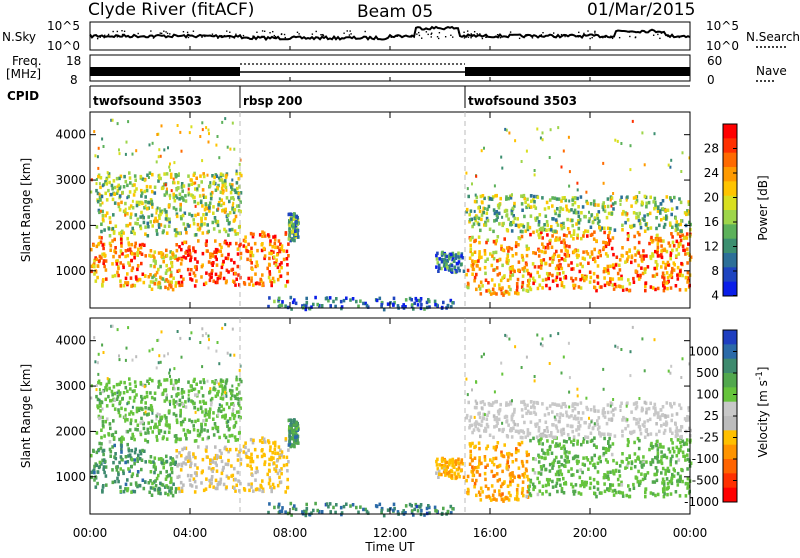  Describe the element at coordinates (773, 37) in the screenshot. I see `nsearch-label: N.Search` at that location.